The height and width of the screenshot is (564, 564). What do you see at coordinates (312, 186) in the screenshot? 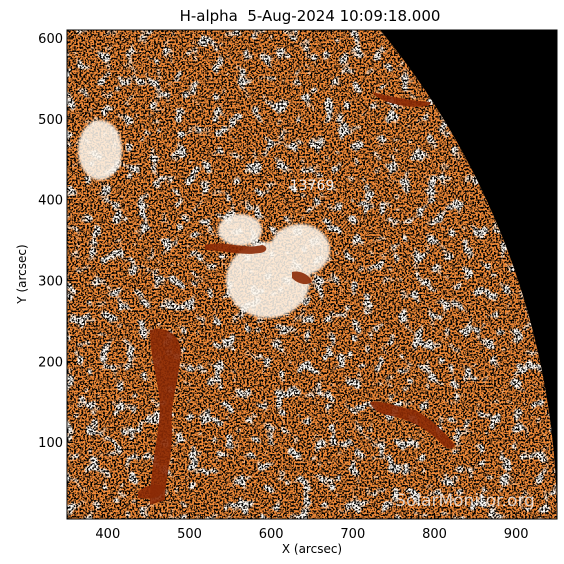
I see `active-region-label: 13769` at bounding box center [312, 186].